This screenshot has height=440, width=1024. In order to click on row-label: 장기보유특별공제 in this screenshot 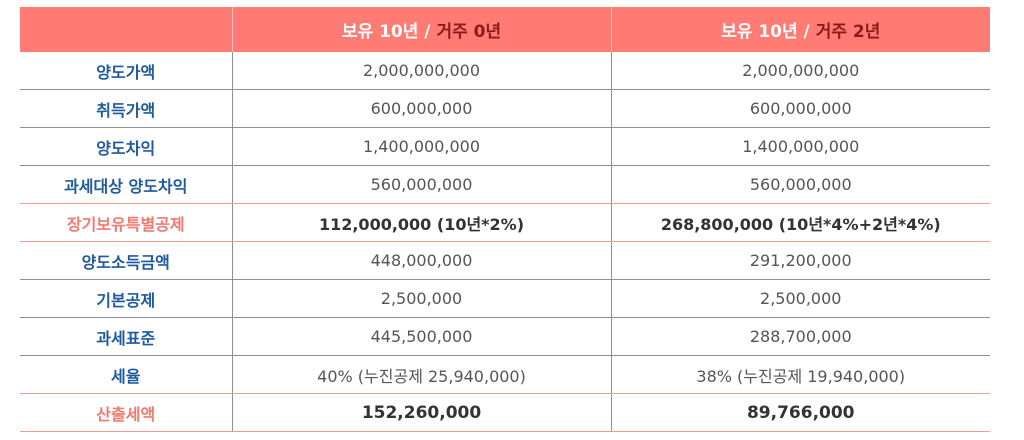, I will do `click(126, 222)`.